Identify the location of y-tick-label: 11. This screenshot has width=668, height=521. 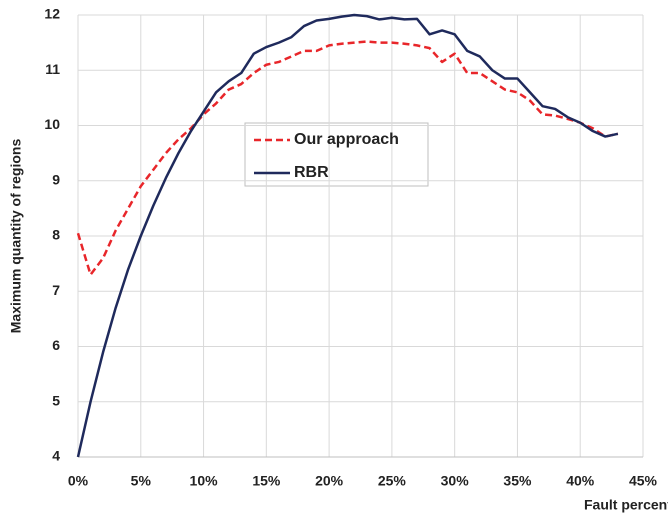
(52, 69).